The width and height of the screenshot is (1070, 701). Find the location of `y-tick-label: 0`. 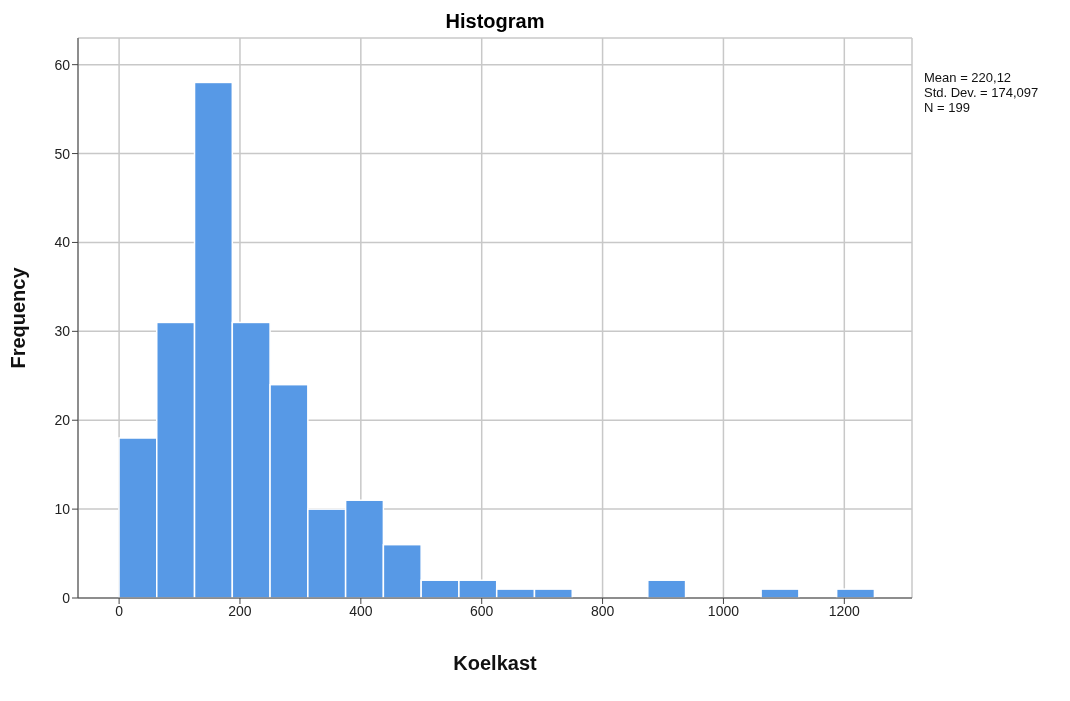

y-tick-label: 0 is located at coordinates (66, 597).